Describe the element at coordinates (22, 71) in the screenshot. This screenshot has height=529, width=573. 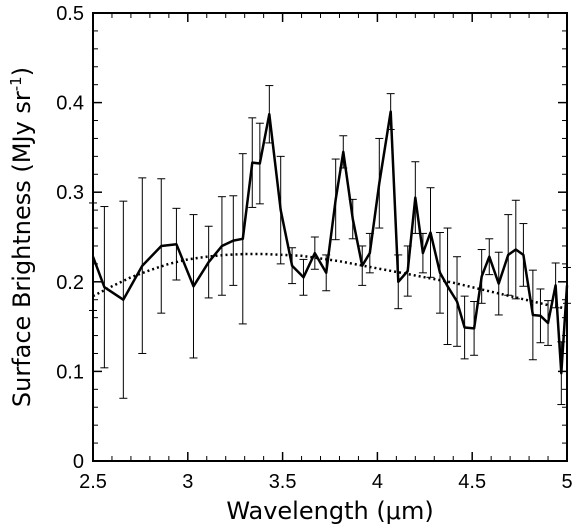
I see `y-axis-label-close: )` at that location.